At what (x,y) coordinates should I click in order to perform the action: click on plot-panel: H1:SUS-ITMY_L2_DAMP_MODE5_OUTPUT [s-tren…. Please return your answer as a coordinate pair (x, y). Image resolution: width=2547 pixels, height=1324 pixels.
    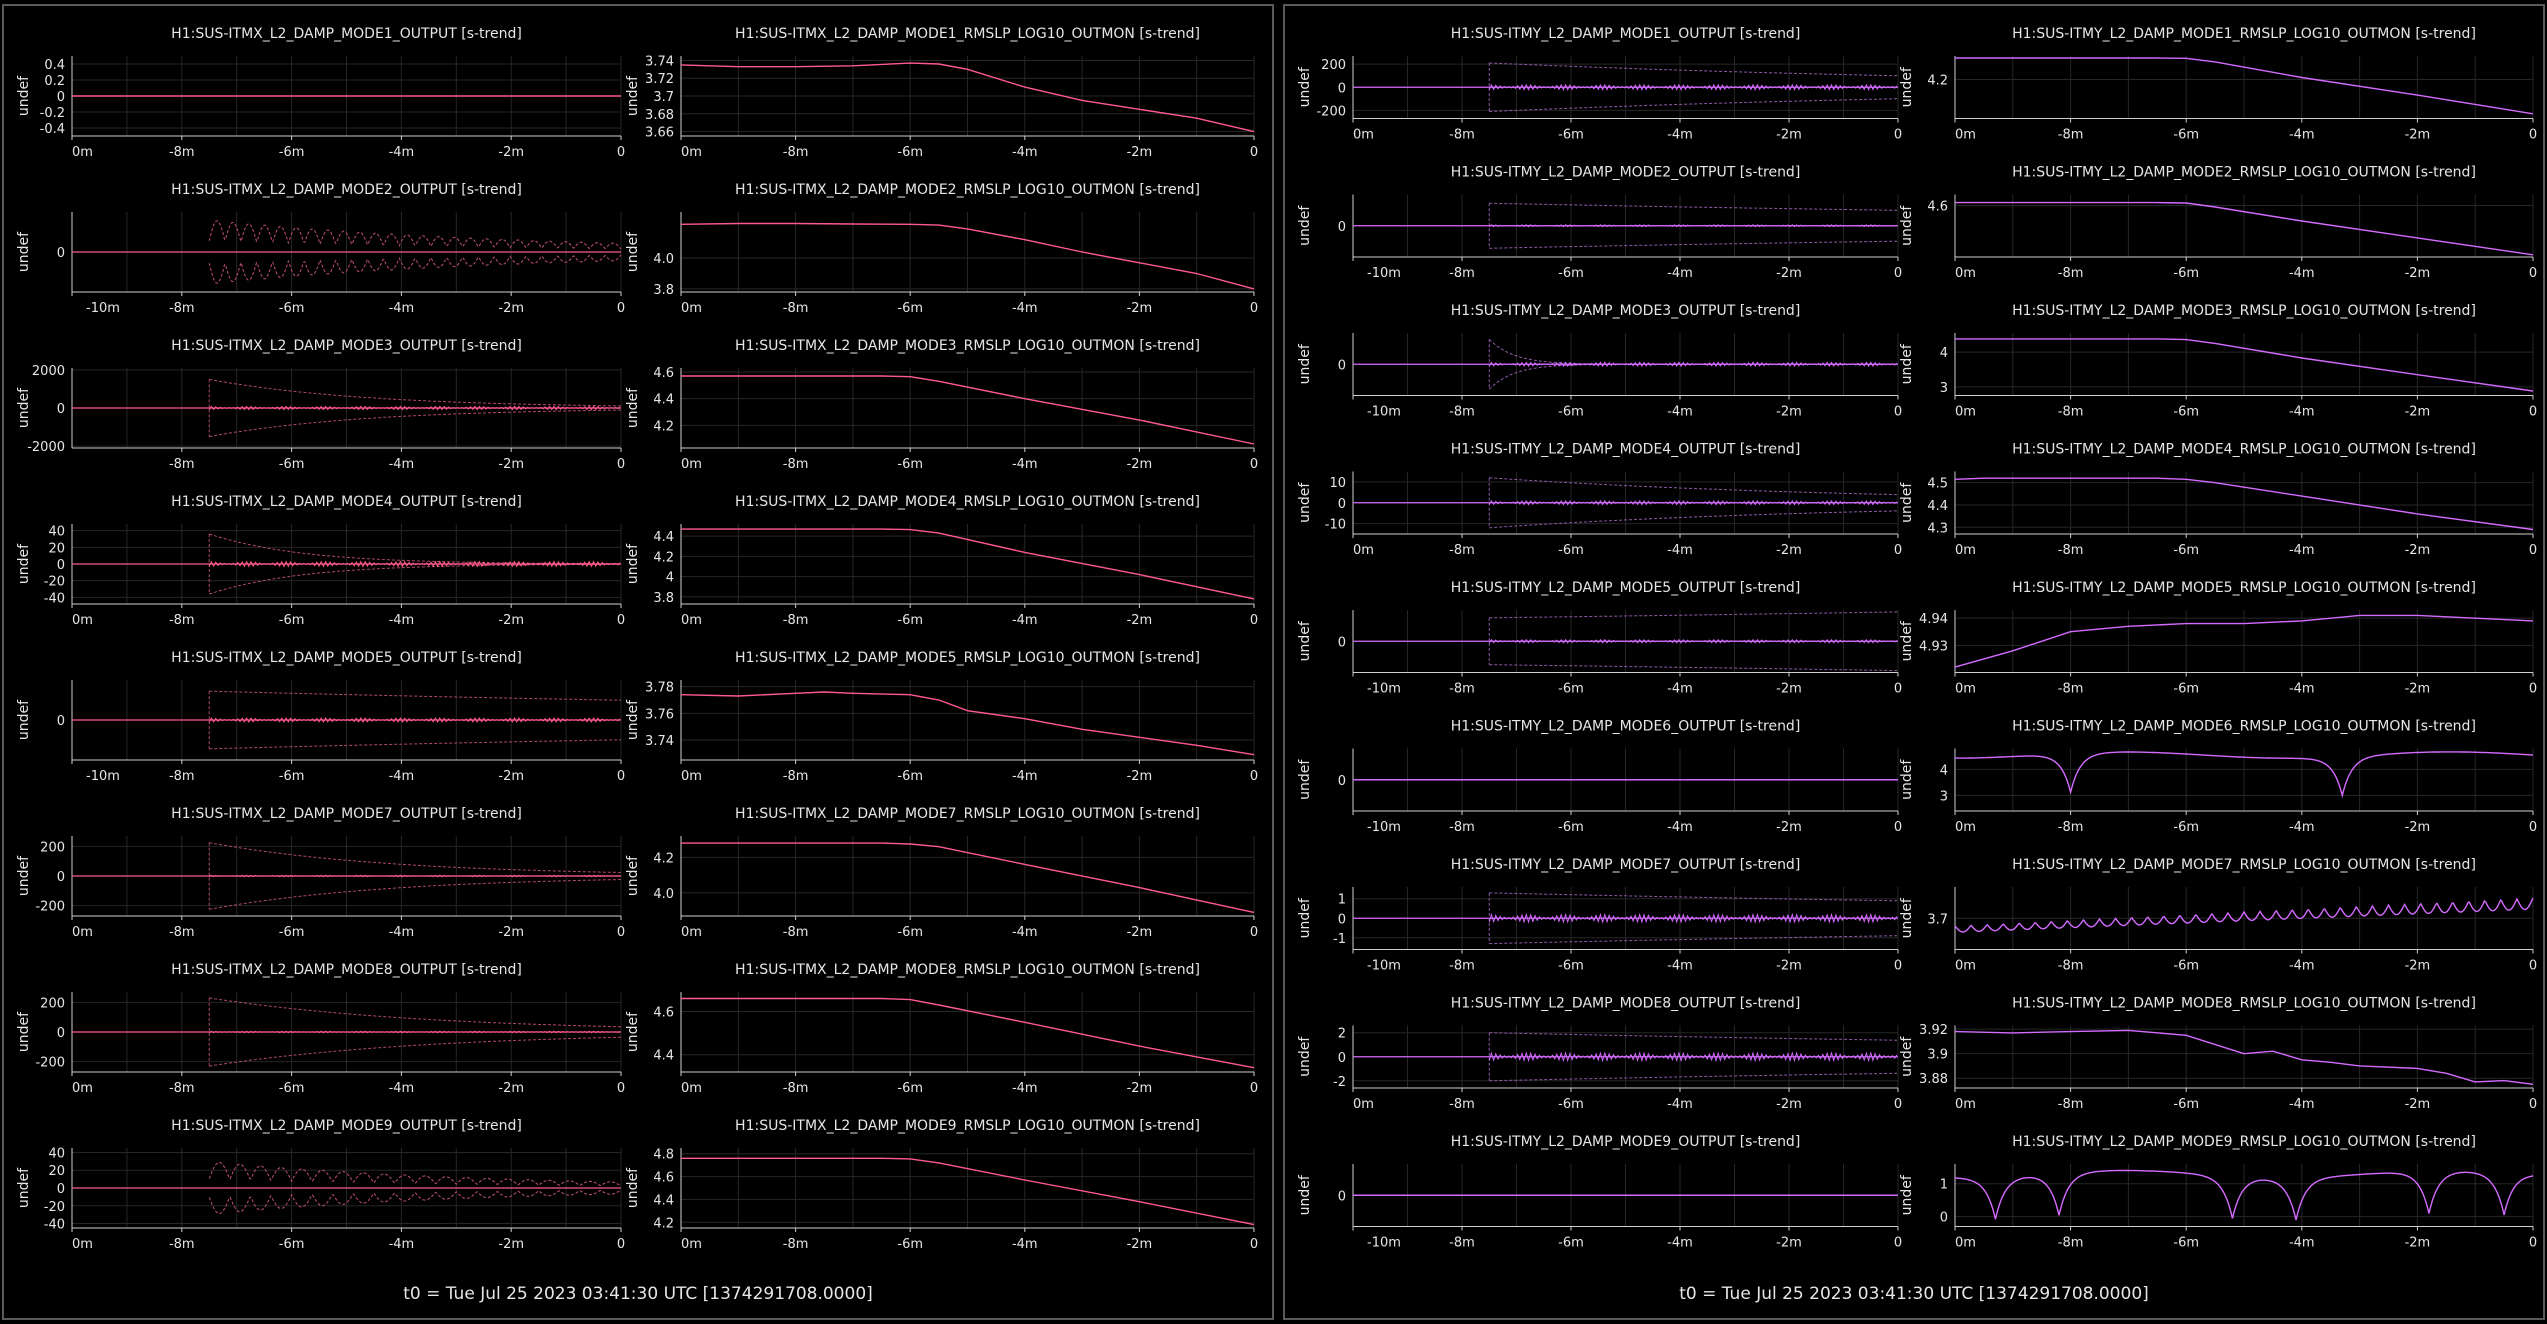
    Looking at the image, I should click on (1599, 638).